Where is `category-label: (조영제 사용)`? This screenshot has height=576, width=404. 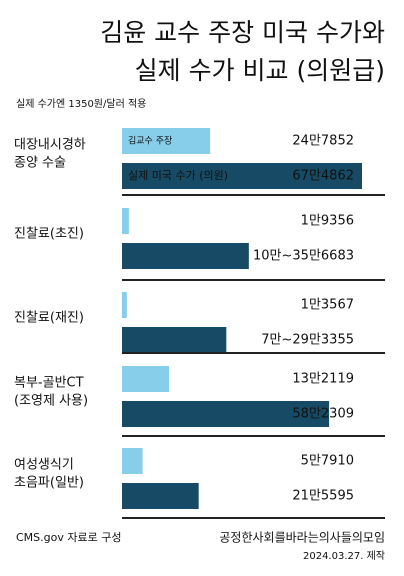
category-label: (조영제 사용) is located at coordinates (51, 401).